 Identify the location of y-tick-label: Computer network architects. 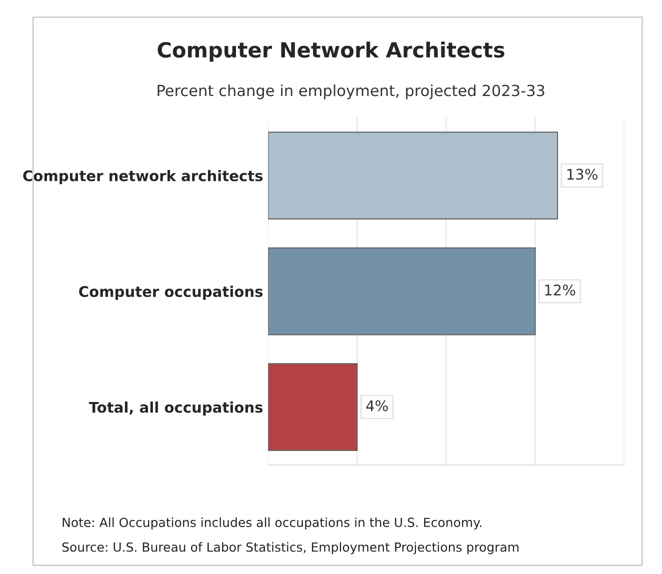
(143, 177).